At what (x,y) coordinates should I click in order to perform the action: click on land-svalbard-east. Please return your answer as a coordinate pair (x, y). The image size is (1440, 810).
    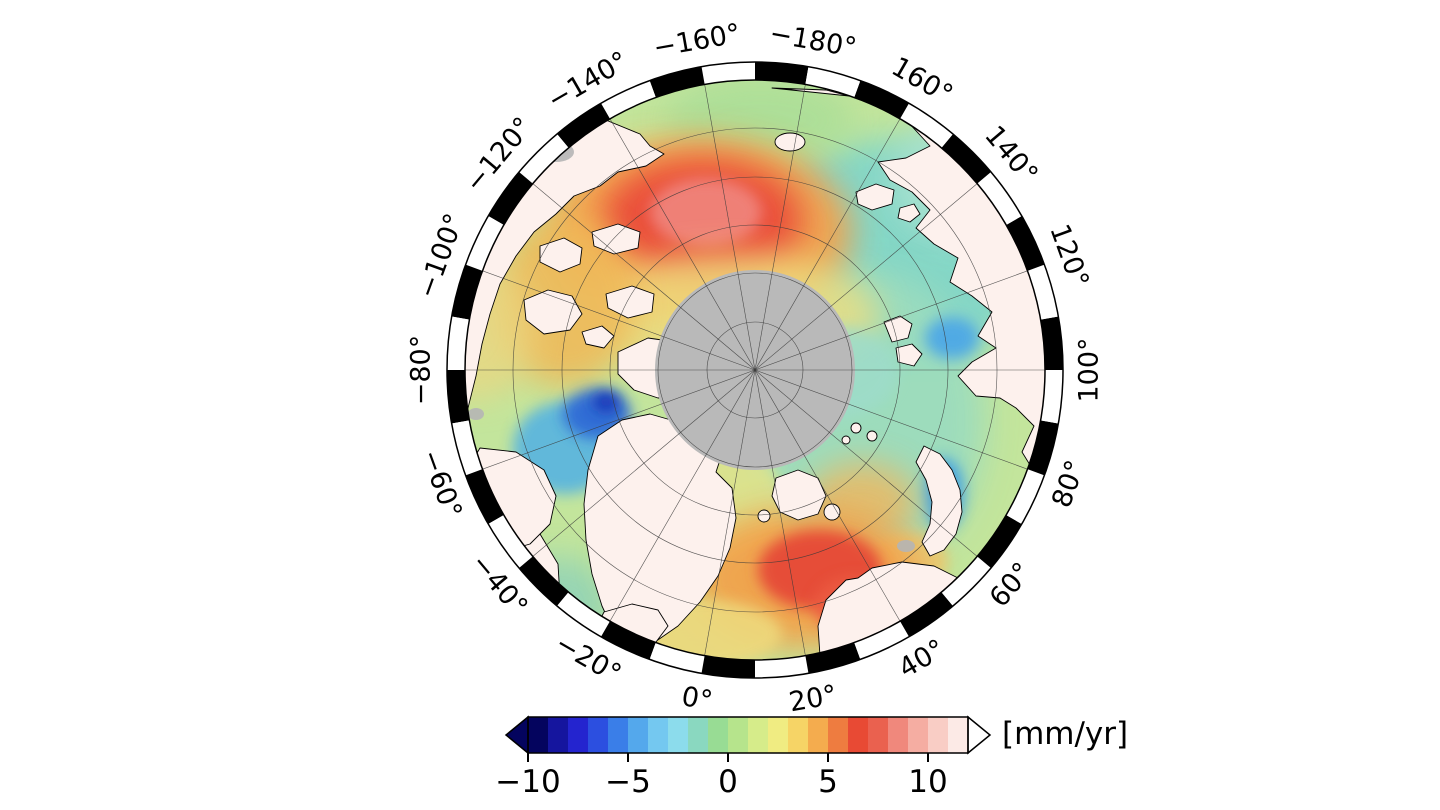
    Looking at the image, I should click on (832, 512).